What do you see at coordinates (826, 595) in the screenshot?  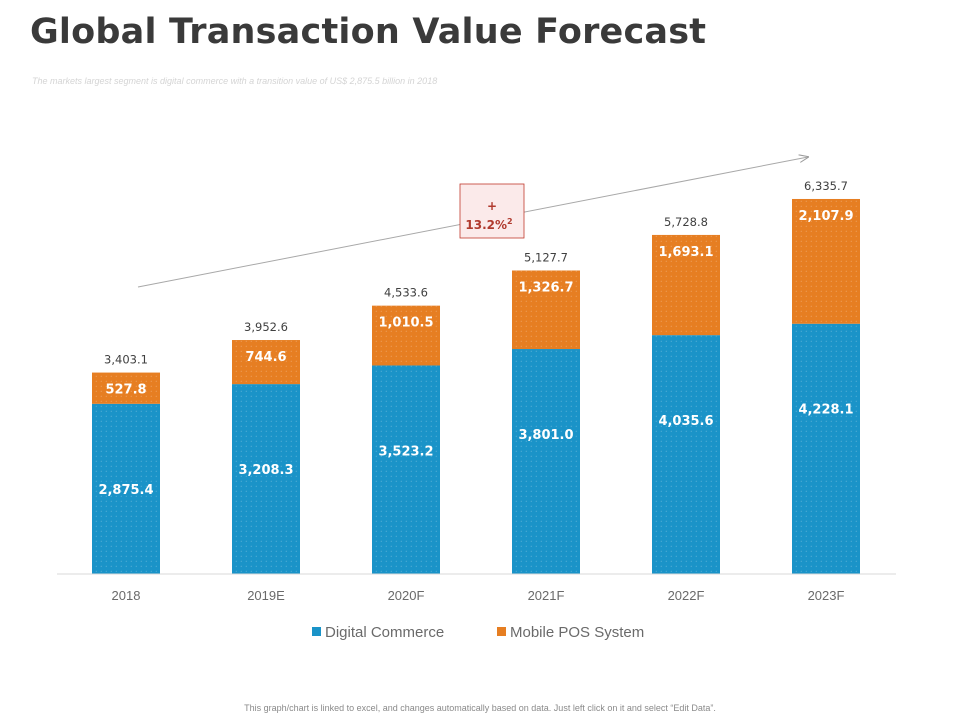 I see `x-tick-label-2023F: 2023F` at bounding box center [826, 595].